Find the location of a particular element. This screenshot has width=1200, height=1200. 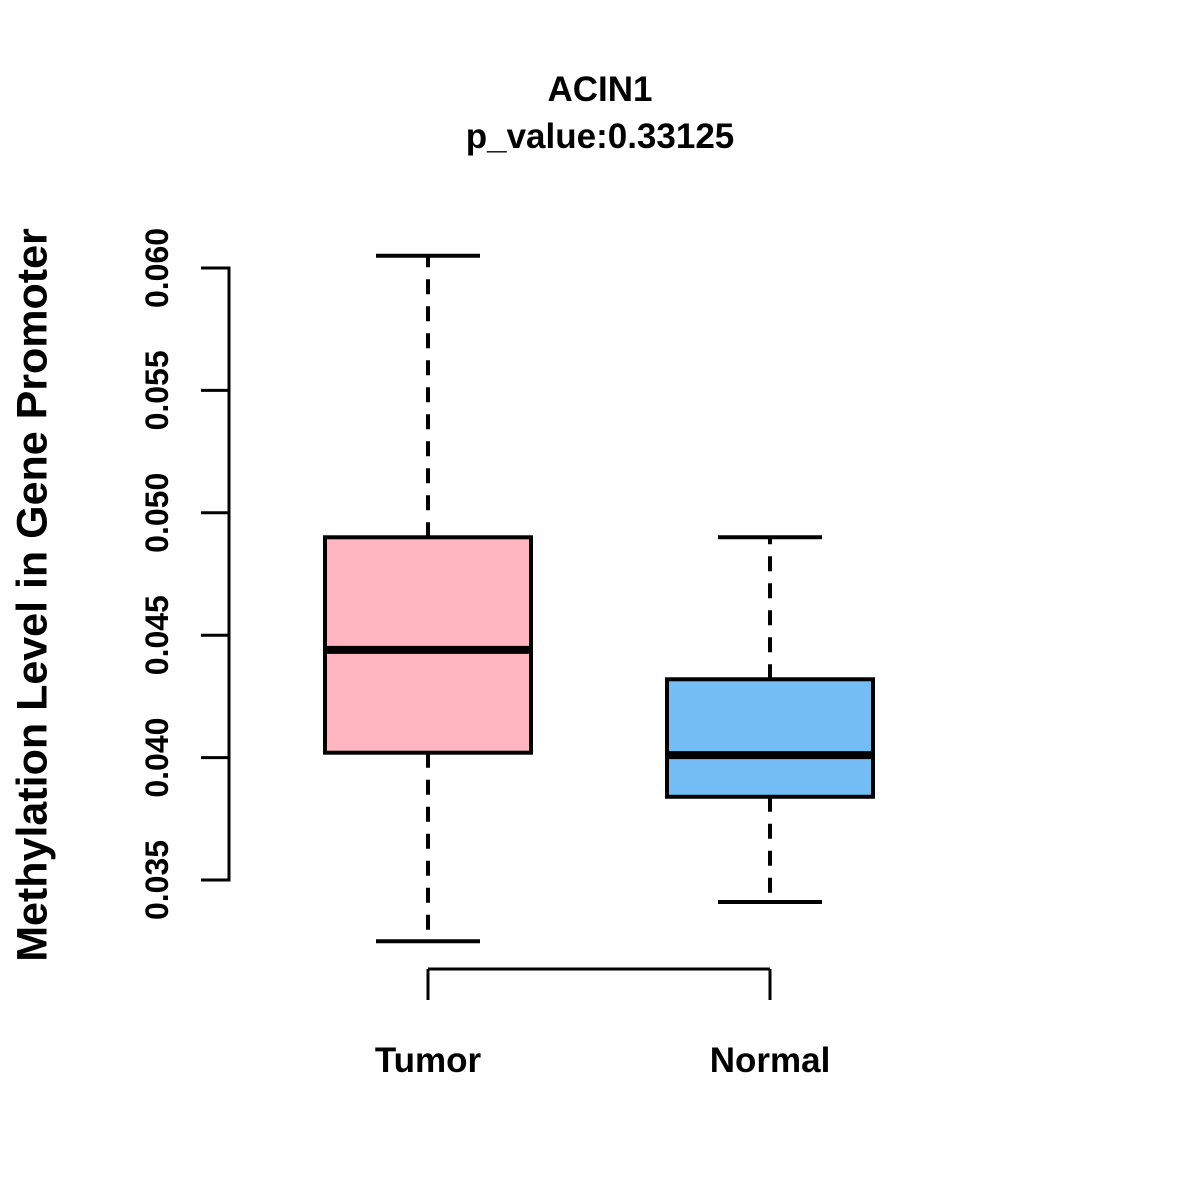

y-tick-label: 0.040 is located at coordinates (157, 758).